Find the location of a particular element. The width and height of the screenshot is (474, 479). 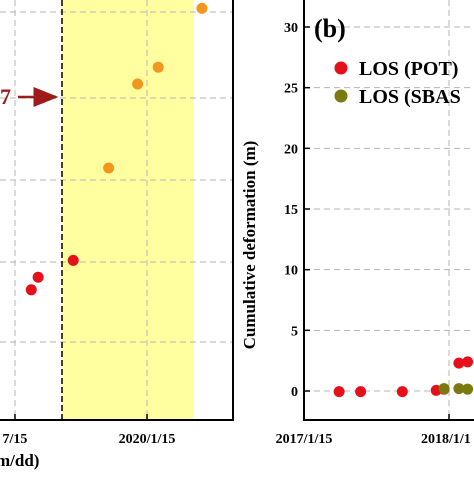

legend-label: LOS (SBAS is located at coordinates (410, 97).